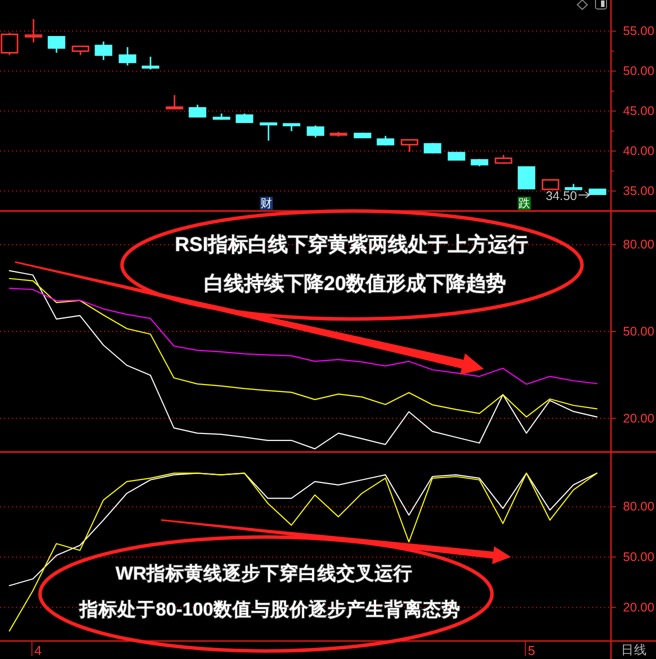  Describe the element at coordinates (634, 650) in the screenshot. I see `text: 日线` at that location.